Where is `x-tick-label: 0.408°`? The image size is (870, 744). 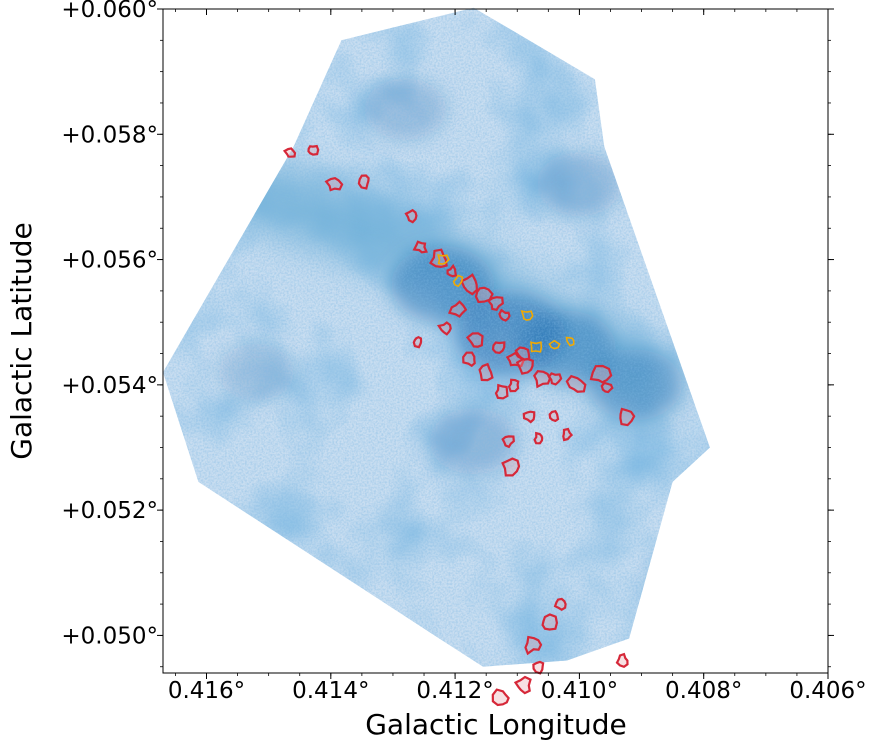 x-tick-label: 0.408° is located at coordinates (703, 691).